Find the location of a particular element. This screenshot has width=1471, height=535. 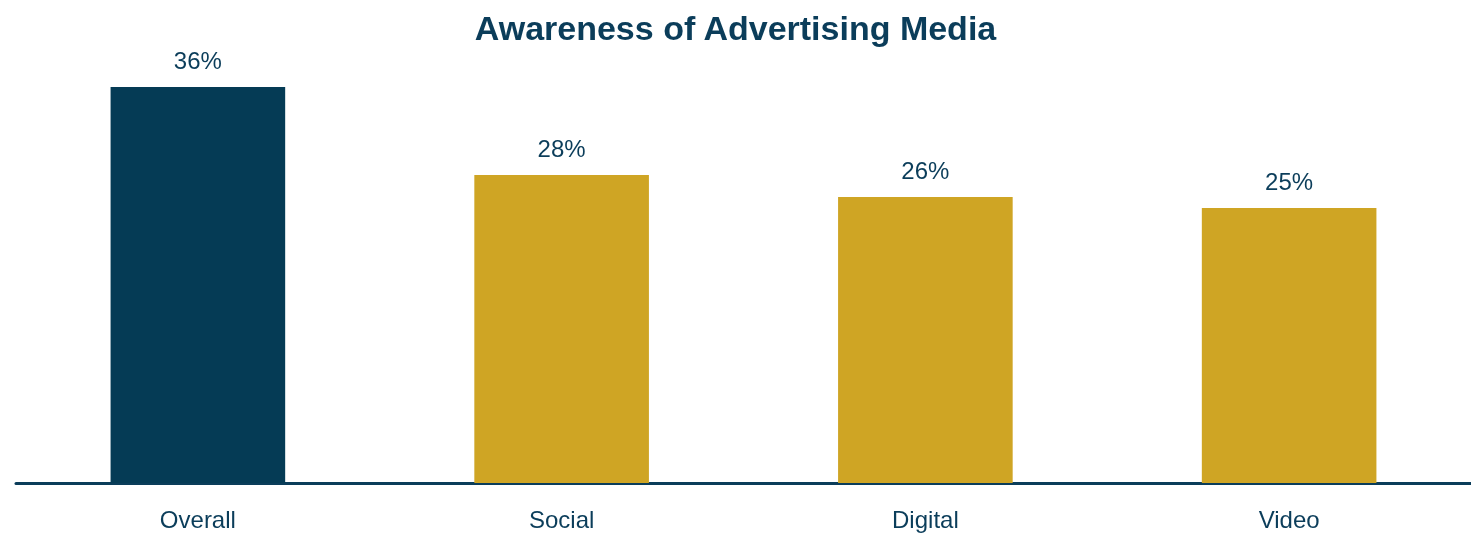

data-label: 28% is located at coordinates (561, 149).